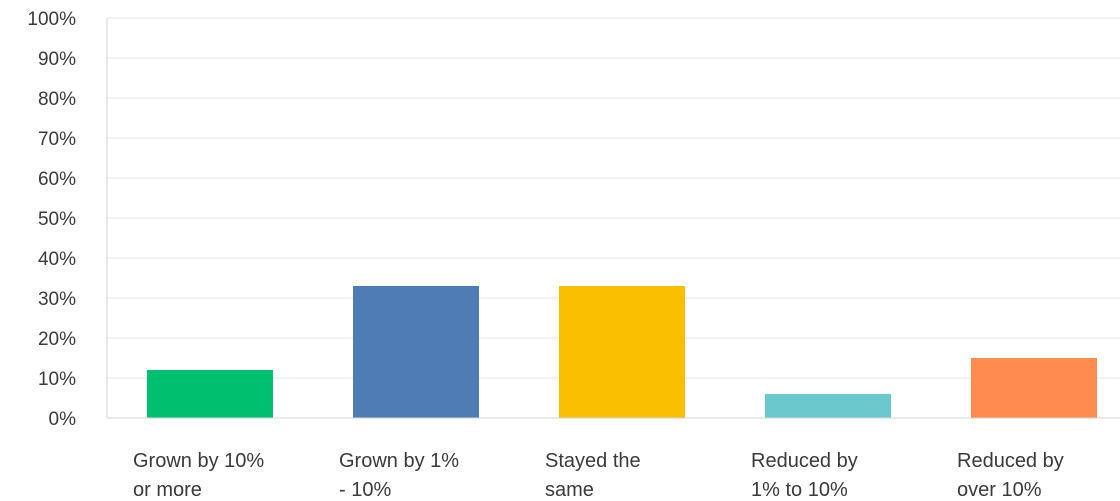 The width and height of the screenshot is (1120, 501). What do you see at coordinates (399, 475) in the screenshot?
I see `x-category-label: Grown by 1% - 10%` at bounding box center [399, 475].